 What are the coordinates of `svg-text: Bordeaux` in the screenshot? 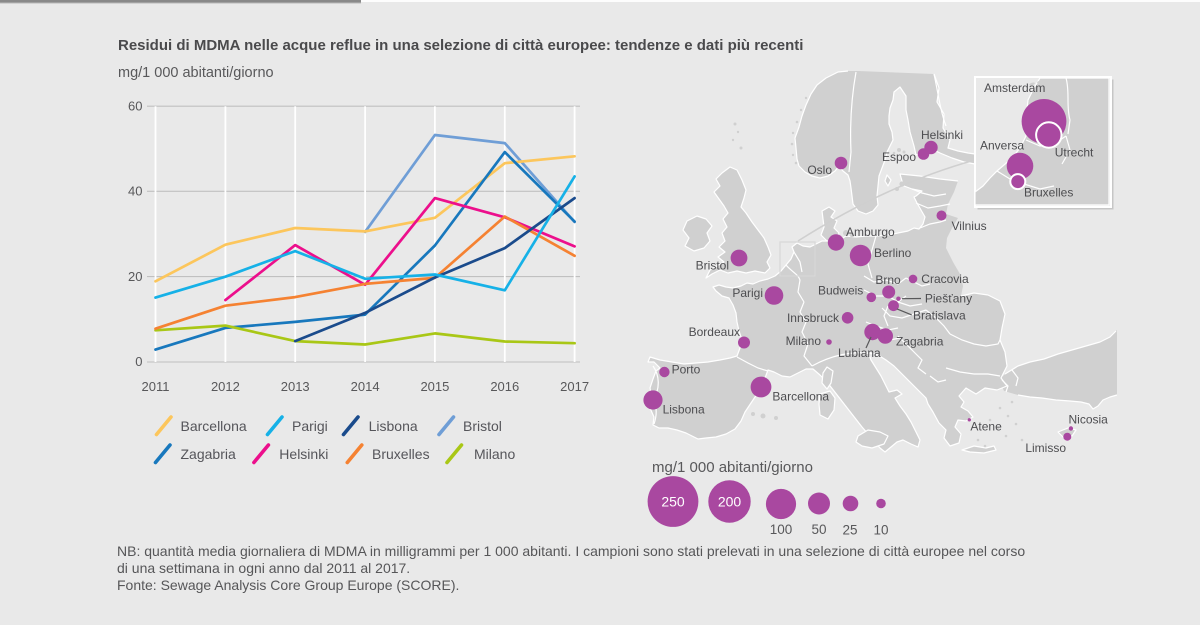 It's located at (714, 332).